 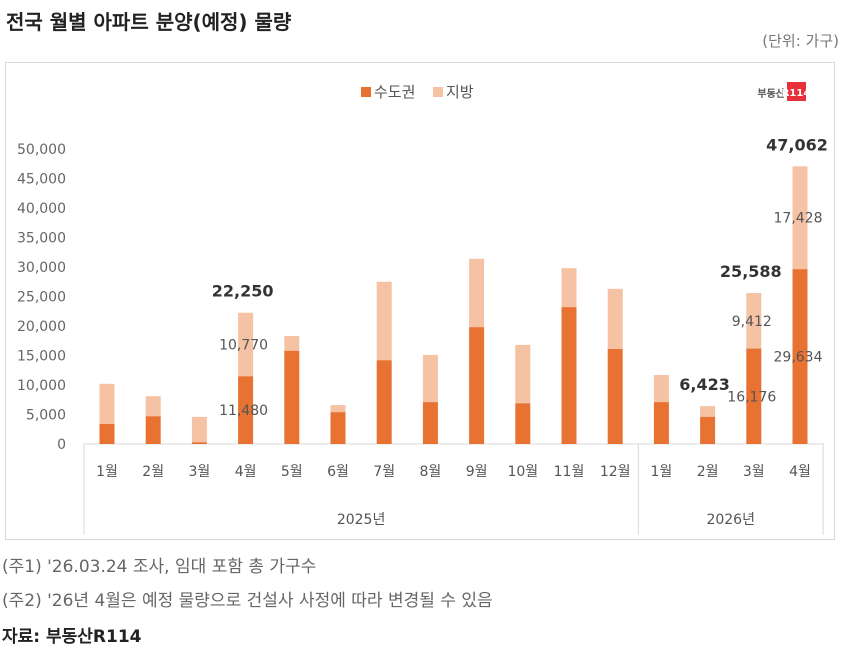 What do you see at coordinates (41, 239) in the screenshot?
I see `y-tick-label: 35,000` at bounding box center [41, 239].